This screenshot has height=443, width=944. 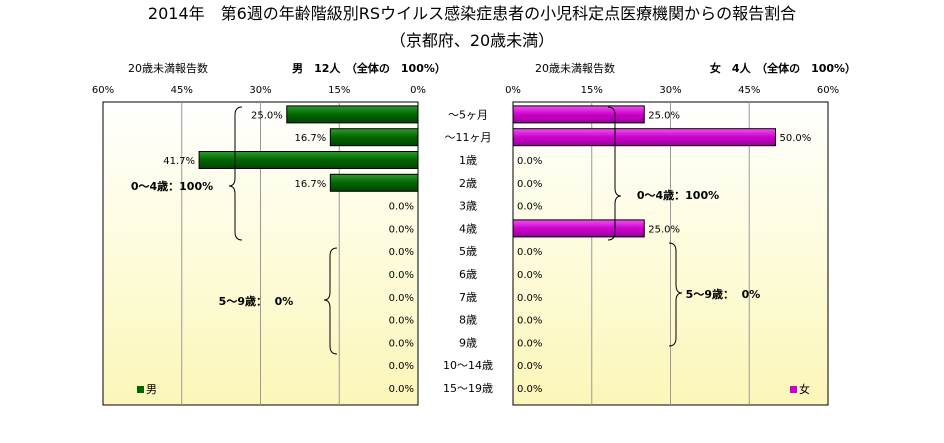 What do you see at coordinates (828, 90) in the screenshot?
I see `female-x-tick-label: 60%` at bounding box center [828, 90].